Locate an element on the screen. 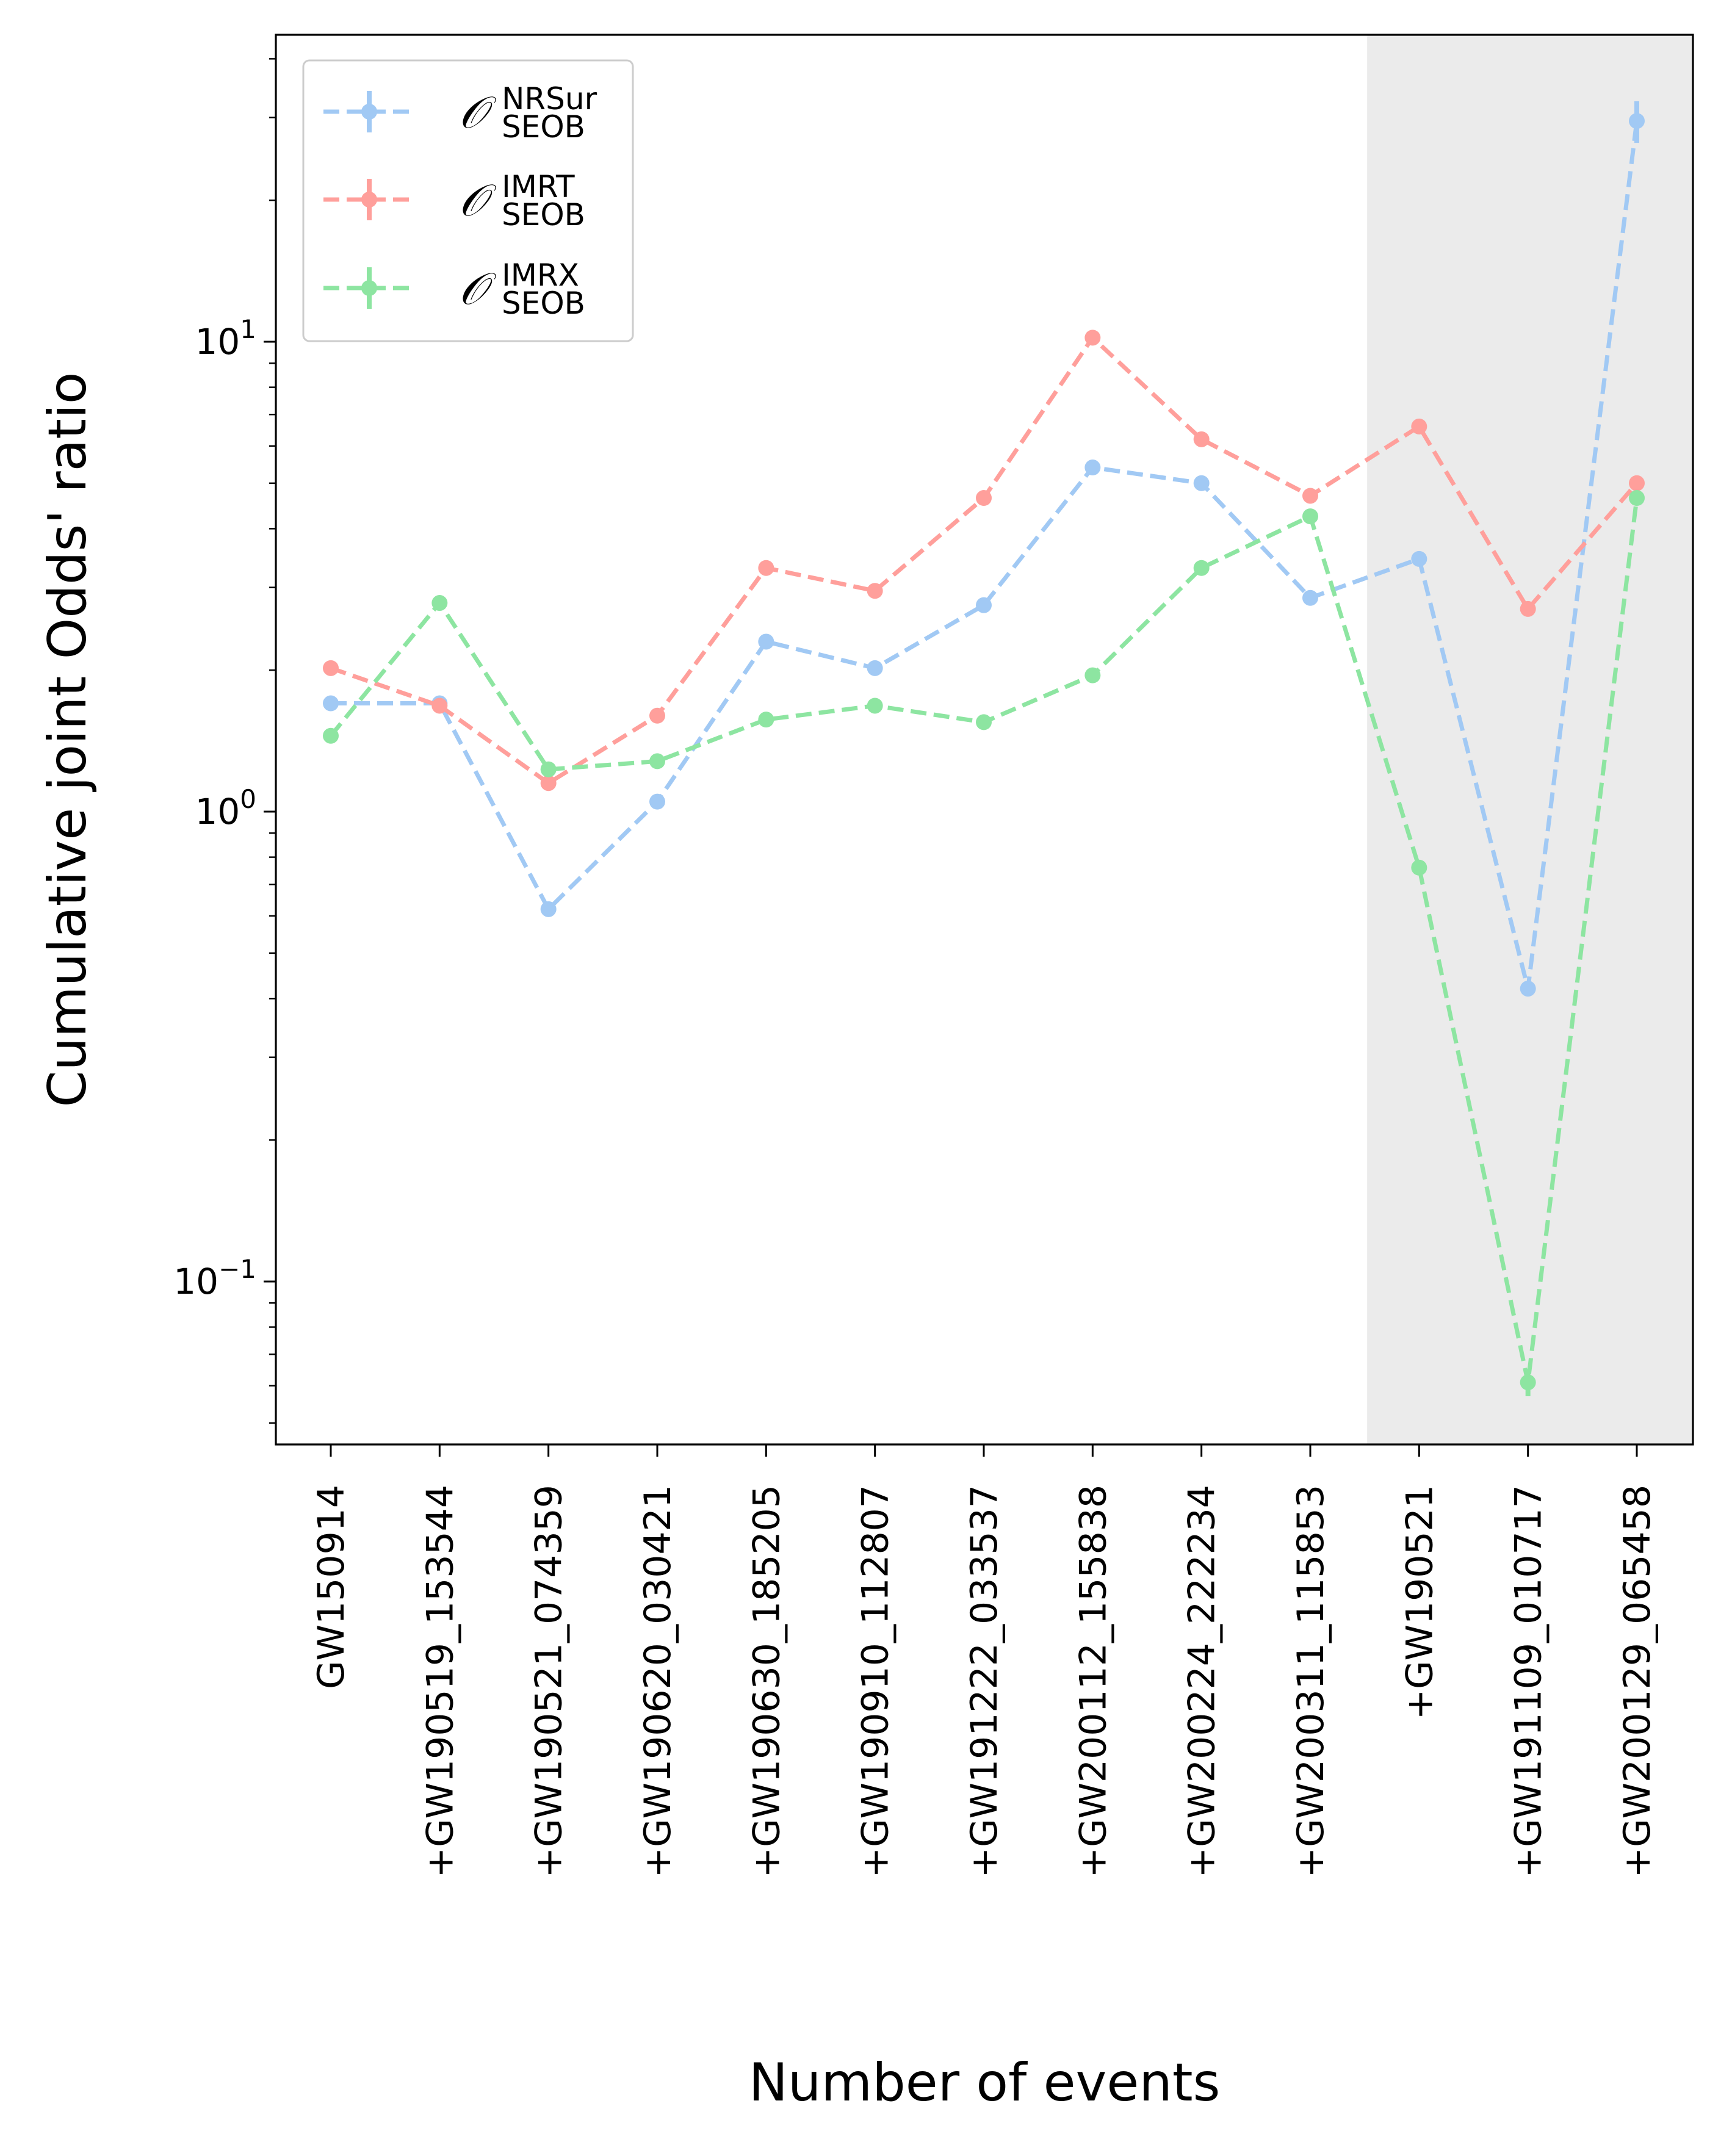 The width and height of the screenshot is (1732, 2156). x-tick-label: +GW190519_153544 is located at coordinates (440, 1681).